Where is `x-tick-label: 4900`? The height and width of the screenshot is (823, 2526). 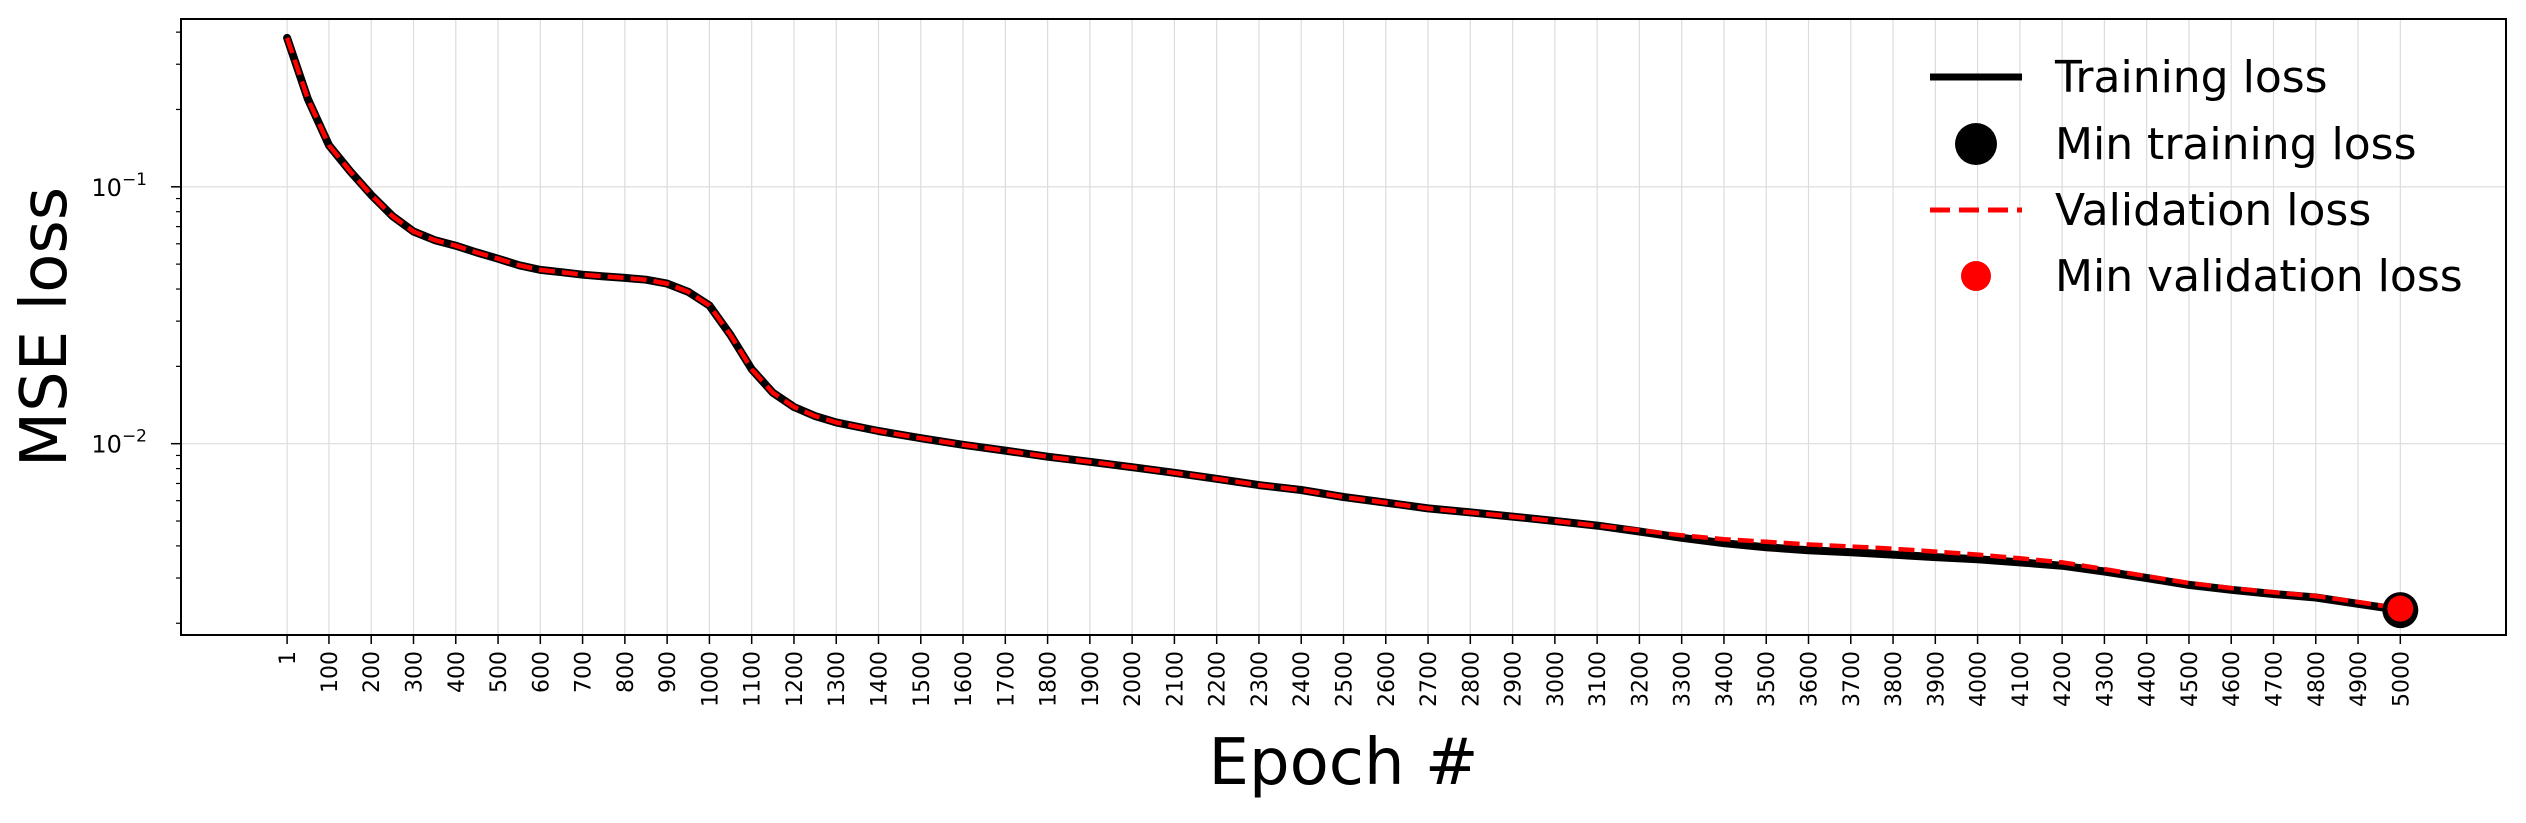 x-tick-label: 4900 is located at coordinates (2359, 679).